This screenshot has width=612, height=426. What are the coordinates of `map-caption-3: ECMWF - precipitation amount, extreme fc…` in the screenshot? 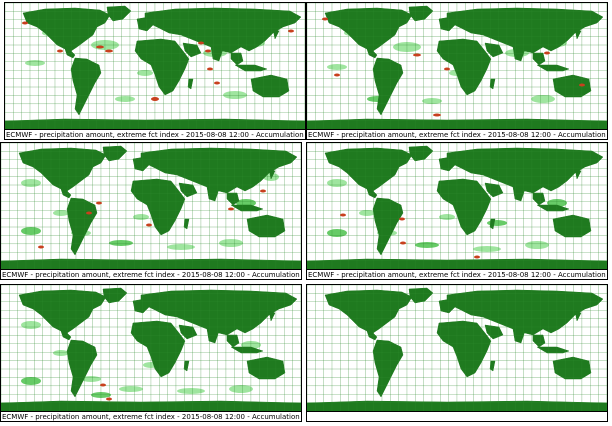 It's located at (151, 274).